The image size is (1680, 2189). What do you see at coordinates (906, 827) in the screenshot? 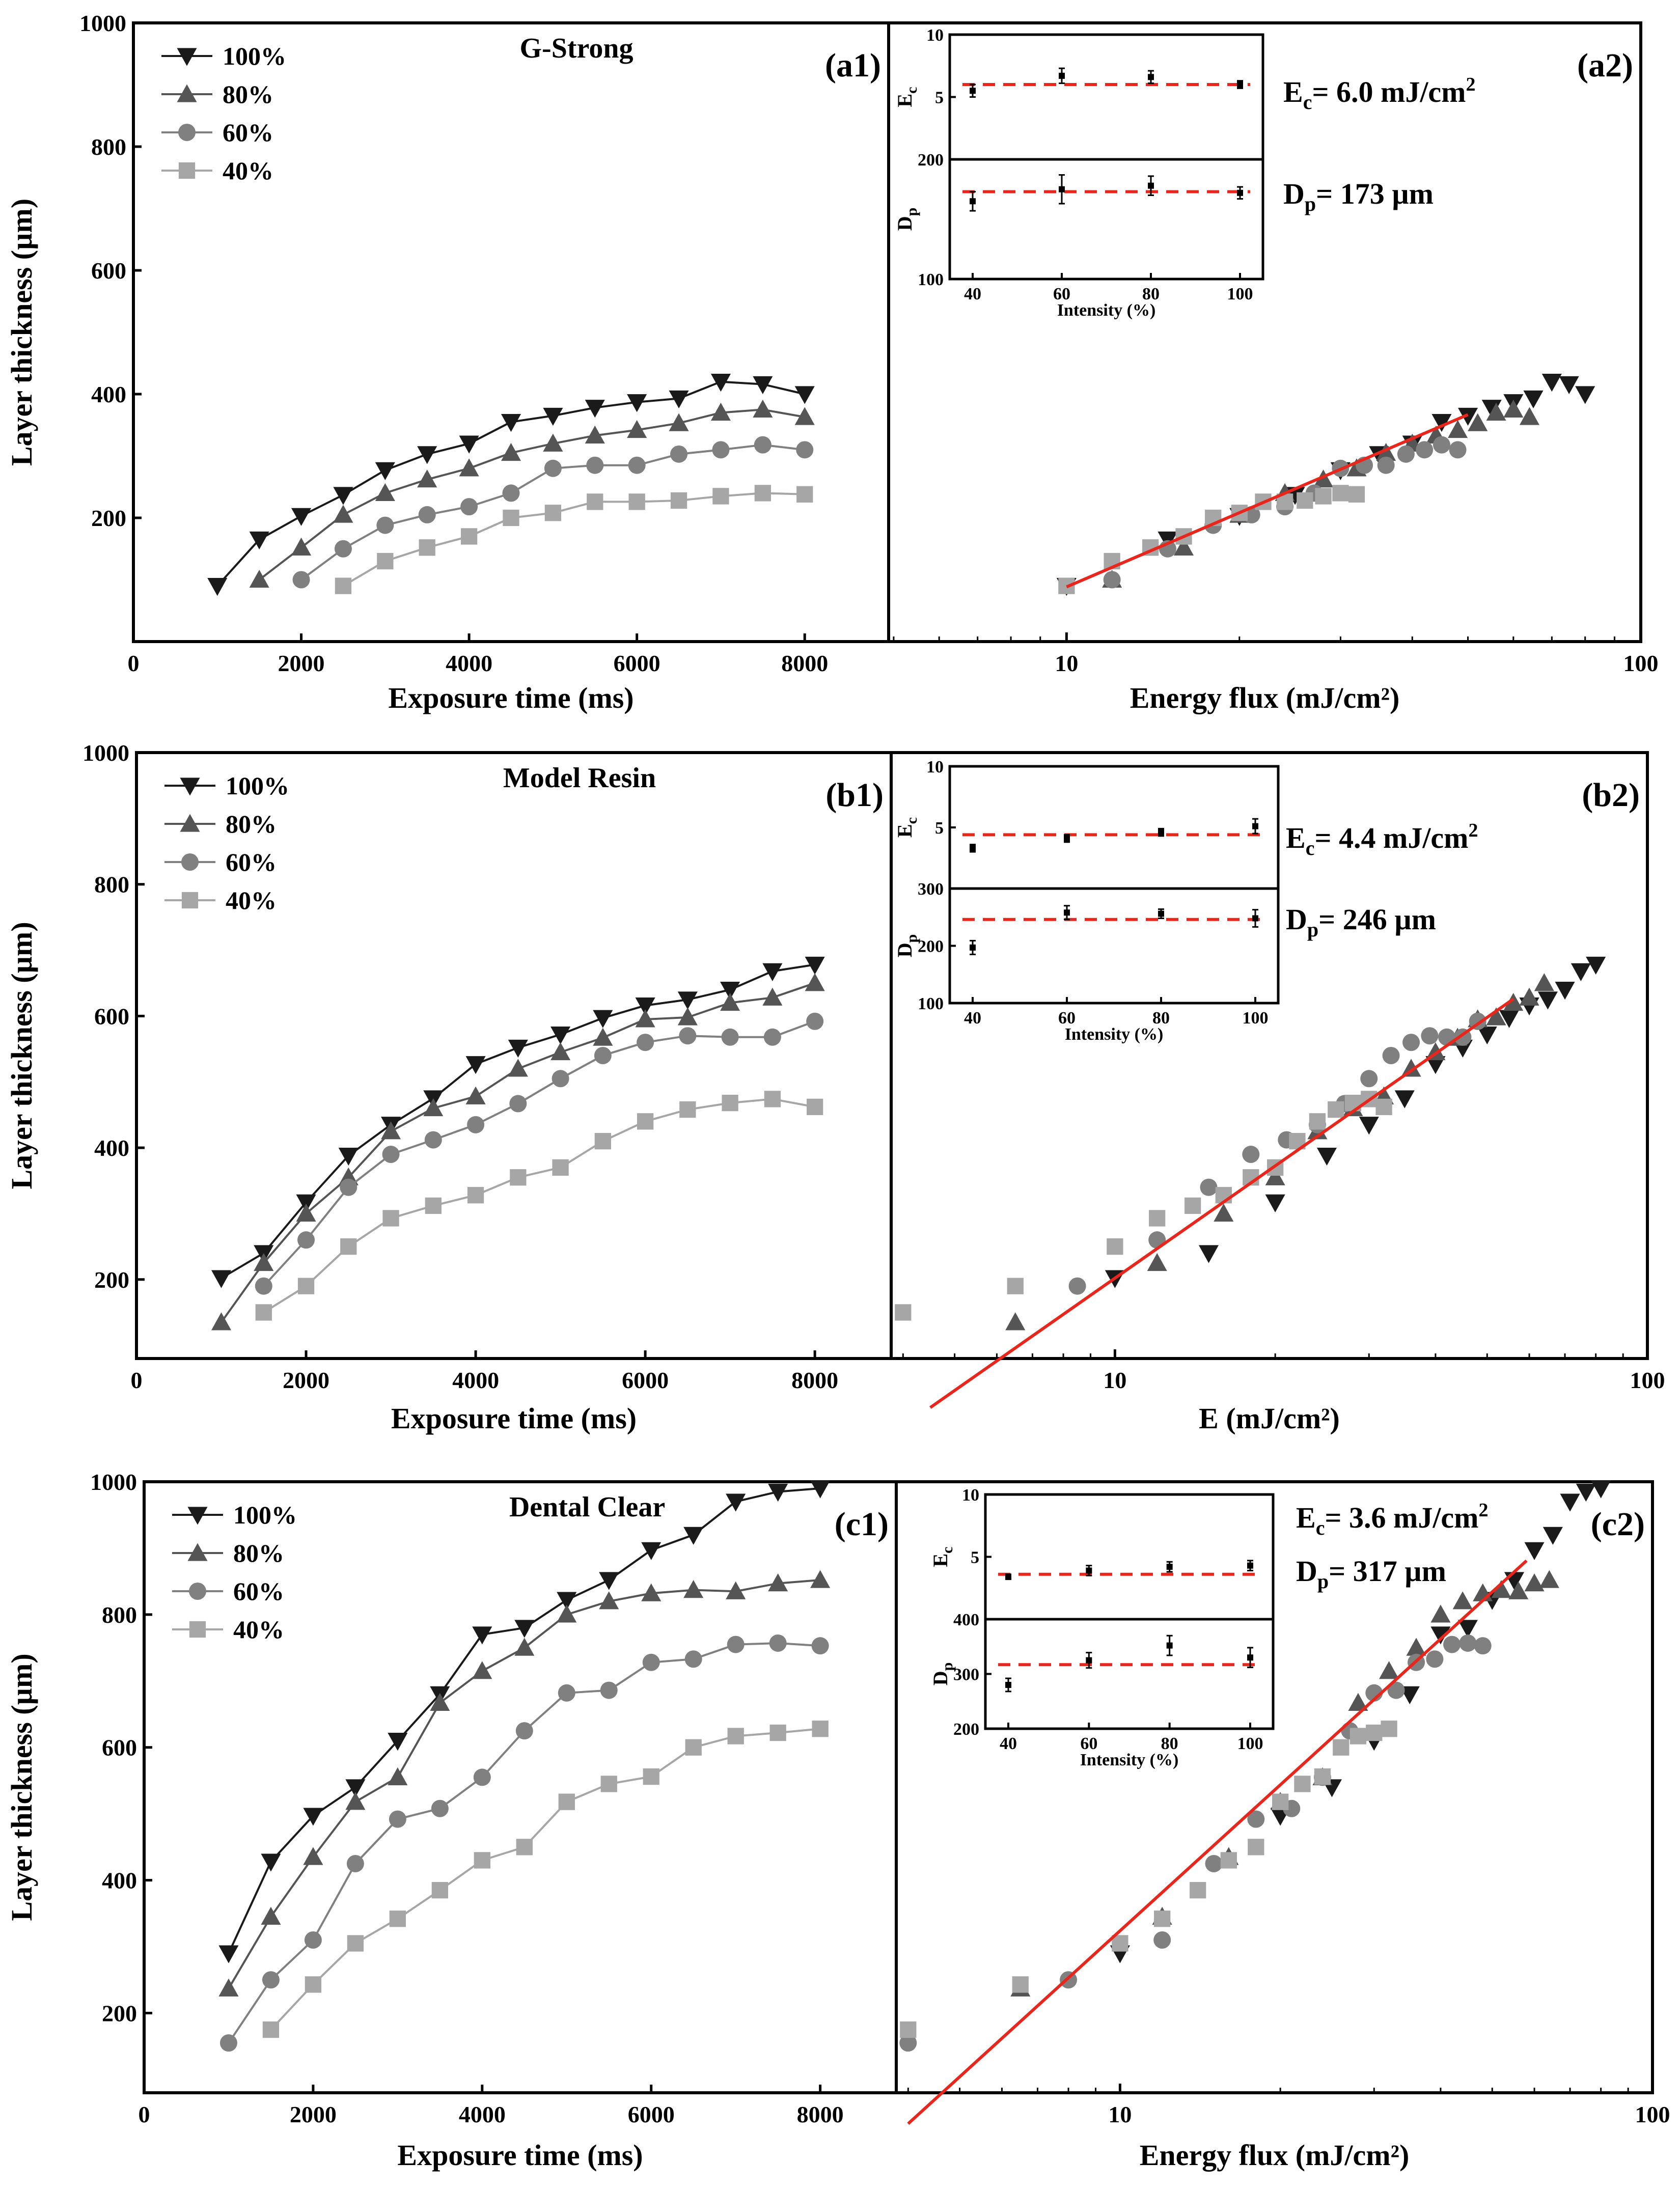
I see `inset-y-label: Ec` at bounding box center [906, 827].